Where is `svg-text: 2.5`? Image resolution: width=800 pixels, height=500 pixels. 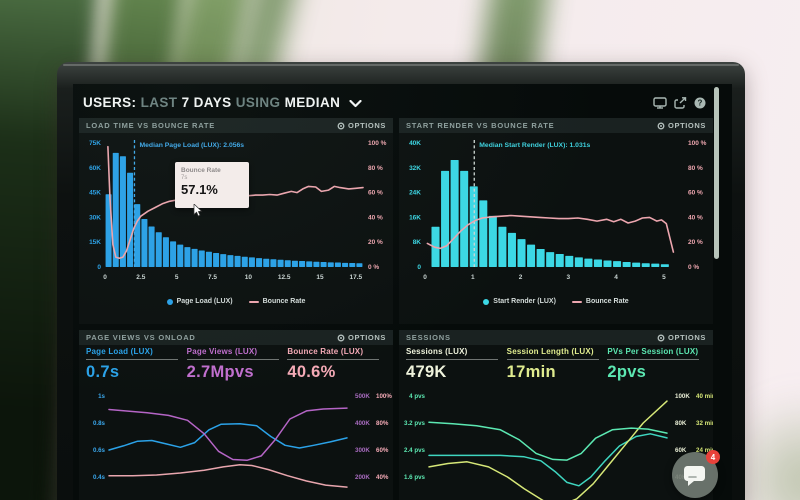 svg-text: 2.5 is located at coordinates (140, 277).